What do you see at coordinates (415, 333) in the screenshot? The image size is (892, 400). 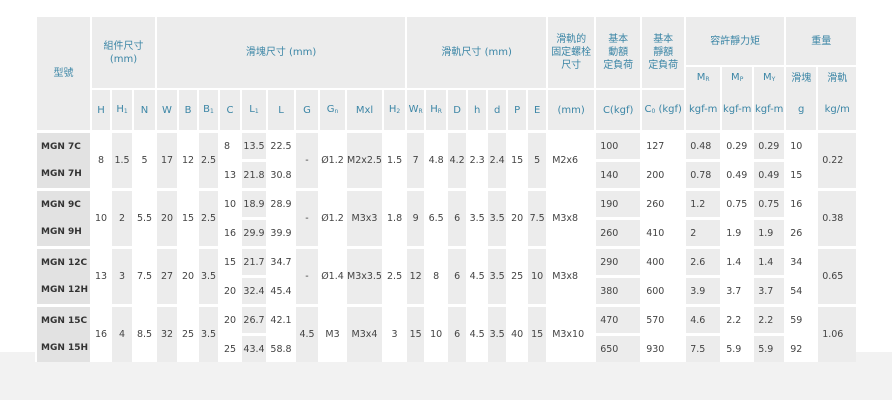 I see `cell-wr: 15` at bounding box center [415, 333].